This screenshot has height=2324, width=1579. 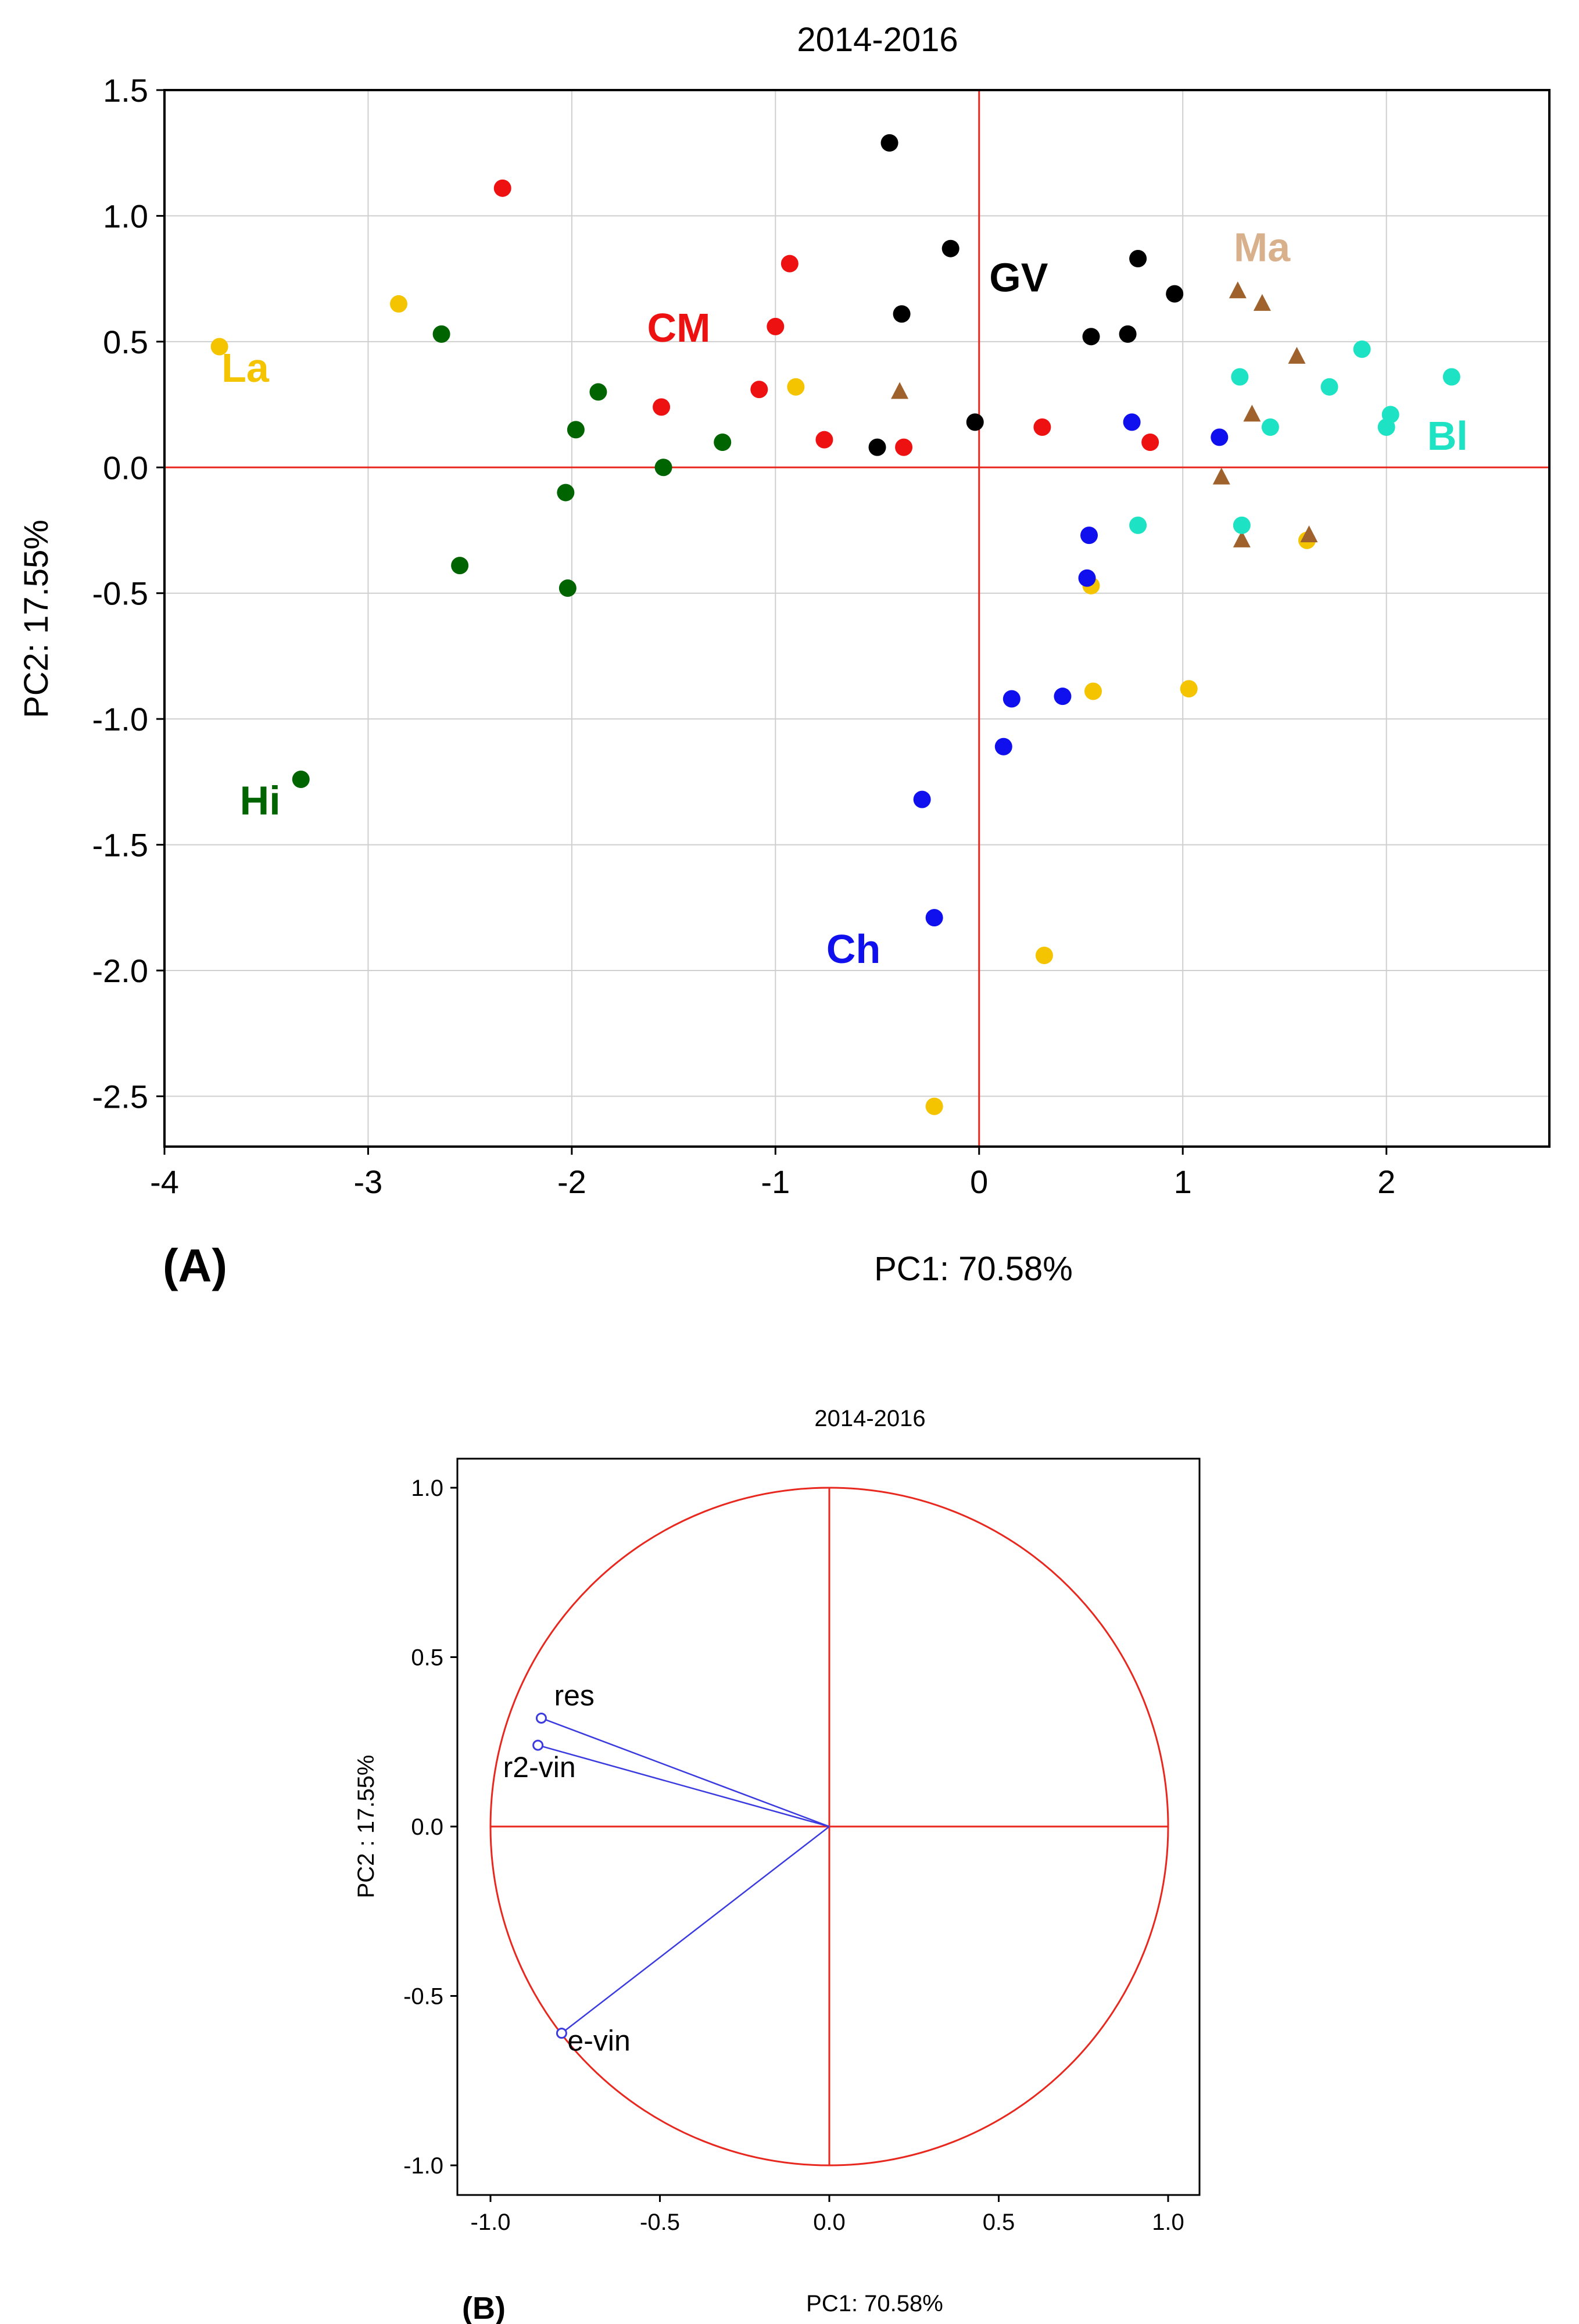 What do you see at coordinates (772, 1173) in the screenshot?
I see `panel-a-x-axis-ticks: -4 -3 -2 -1 0 1 2` at bounding box center [772, 1173].